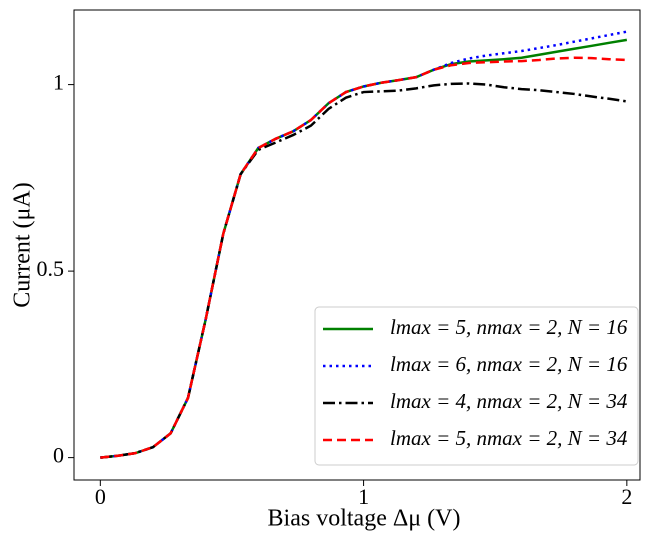 Image resolution: width=649 pixels, height=533 pixels. What do you see at coordinates (51, 268) in the screenshot?
I see `y-tick-label: 0.5` at bounding box center [51, 268].